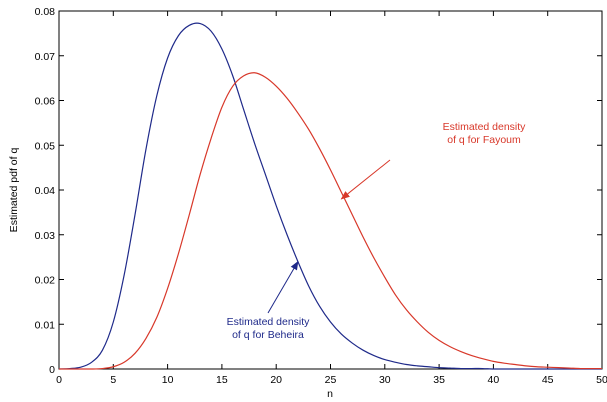 The width and height of the screenshot is (607, 402). I want to click on x-tick-label: 25, so click(331, 380).